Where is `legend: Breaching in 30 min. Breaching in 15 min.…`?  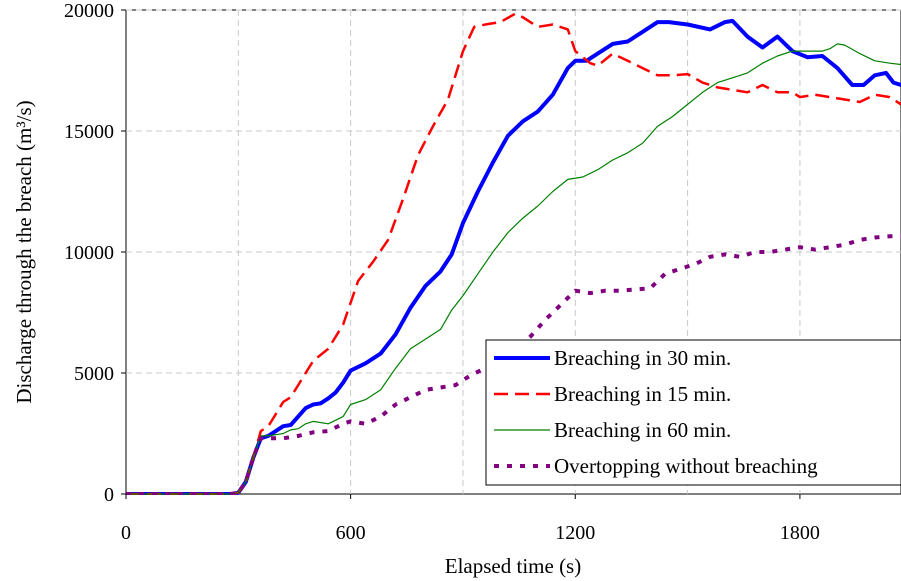 legend: Breaching in 30 min. Breaching in 15 min.… is located at coordinates (693, 412).